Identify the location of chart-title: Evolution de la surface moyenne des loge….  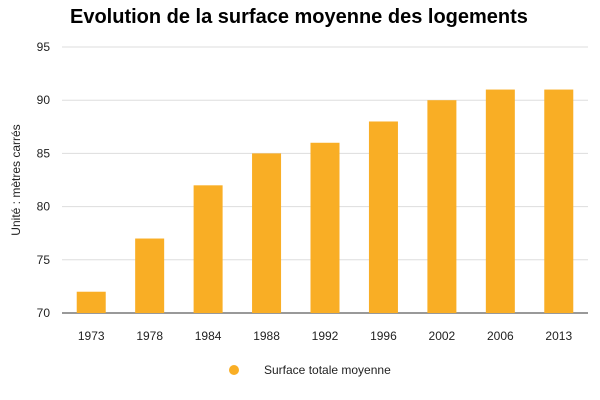
(299, 17).